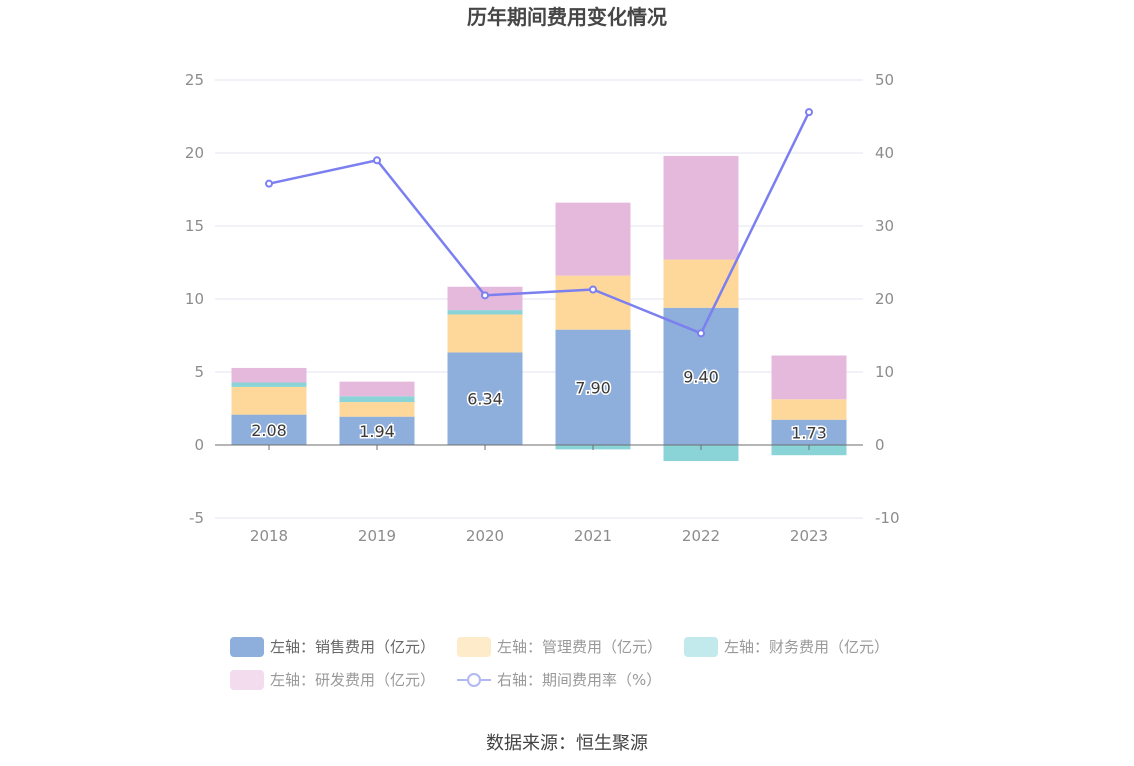 The height and width of the screenshot is (766, 1134). What do you see at coordinates (194, 153) in the screenshot?
I see `y-left-tick-label: 20` at bounding box center [194, 153].